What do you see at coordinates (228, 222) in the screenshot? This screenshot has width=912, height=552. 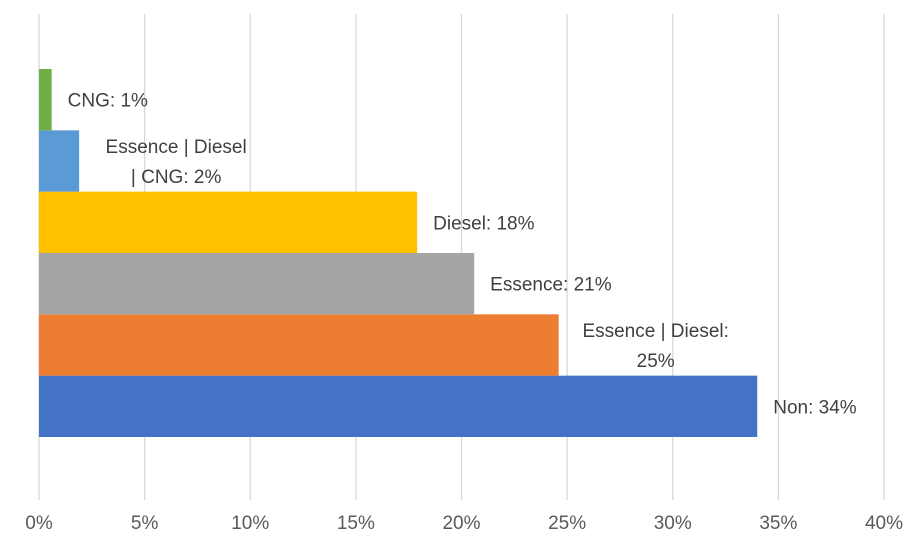 I see `bar-diesel` at bounding box center [228, 222].